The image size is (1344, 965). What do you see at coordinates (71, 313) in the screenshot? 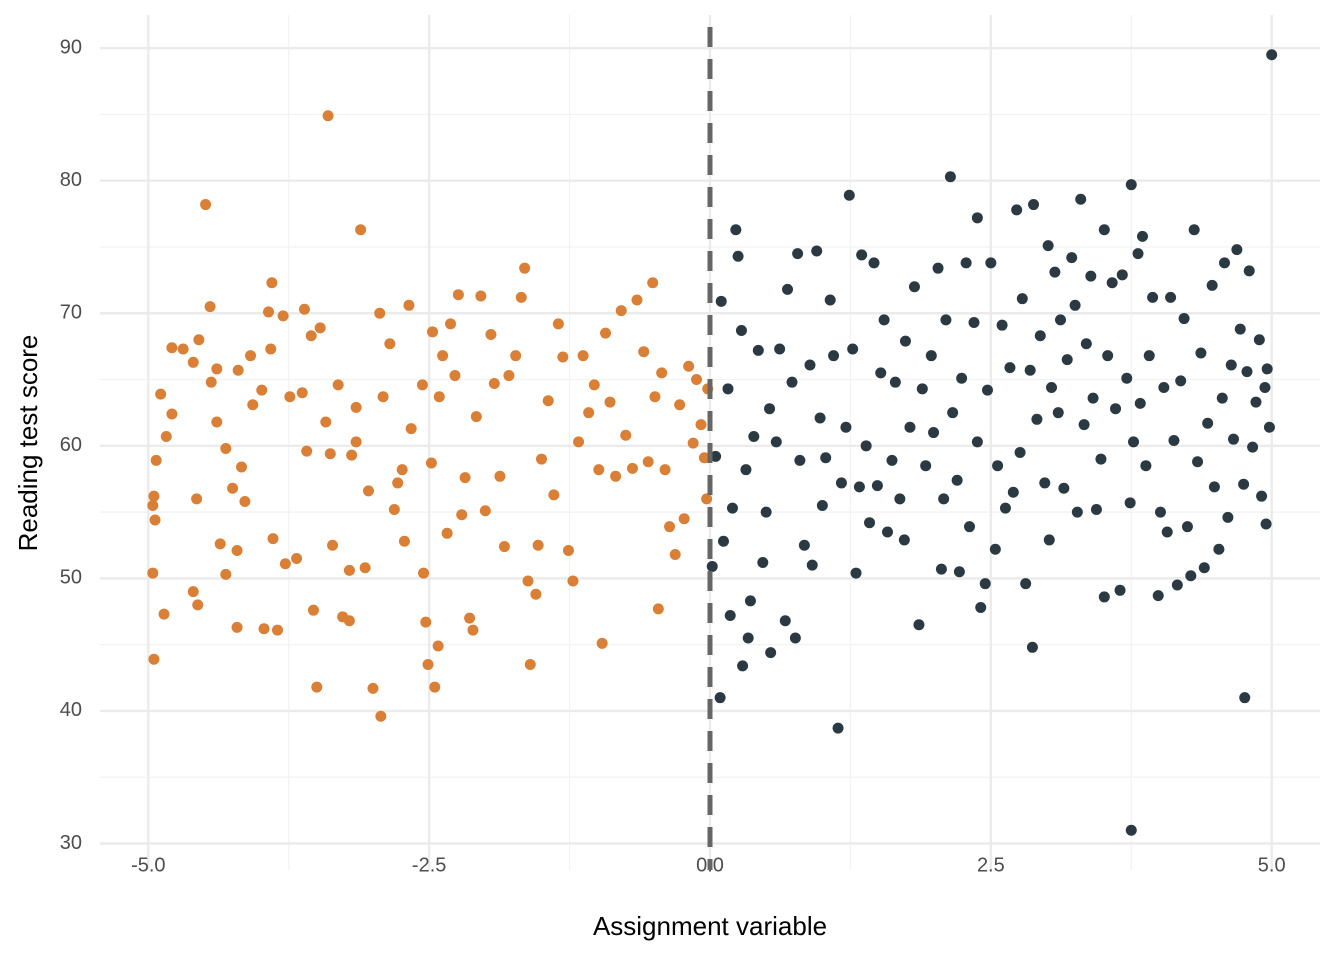
I see `y-tick-label: 70` at bounding box center [71, 313].